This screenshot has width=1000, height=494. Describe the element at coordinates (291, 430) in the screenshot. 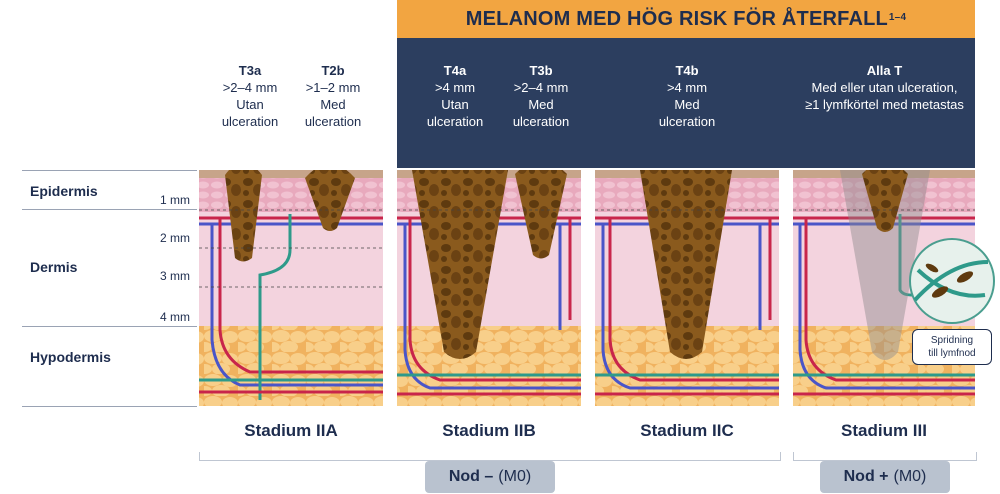

I see `stage-iia-label: Stadium IIA` at that location.